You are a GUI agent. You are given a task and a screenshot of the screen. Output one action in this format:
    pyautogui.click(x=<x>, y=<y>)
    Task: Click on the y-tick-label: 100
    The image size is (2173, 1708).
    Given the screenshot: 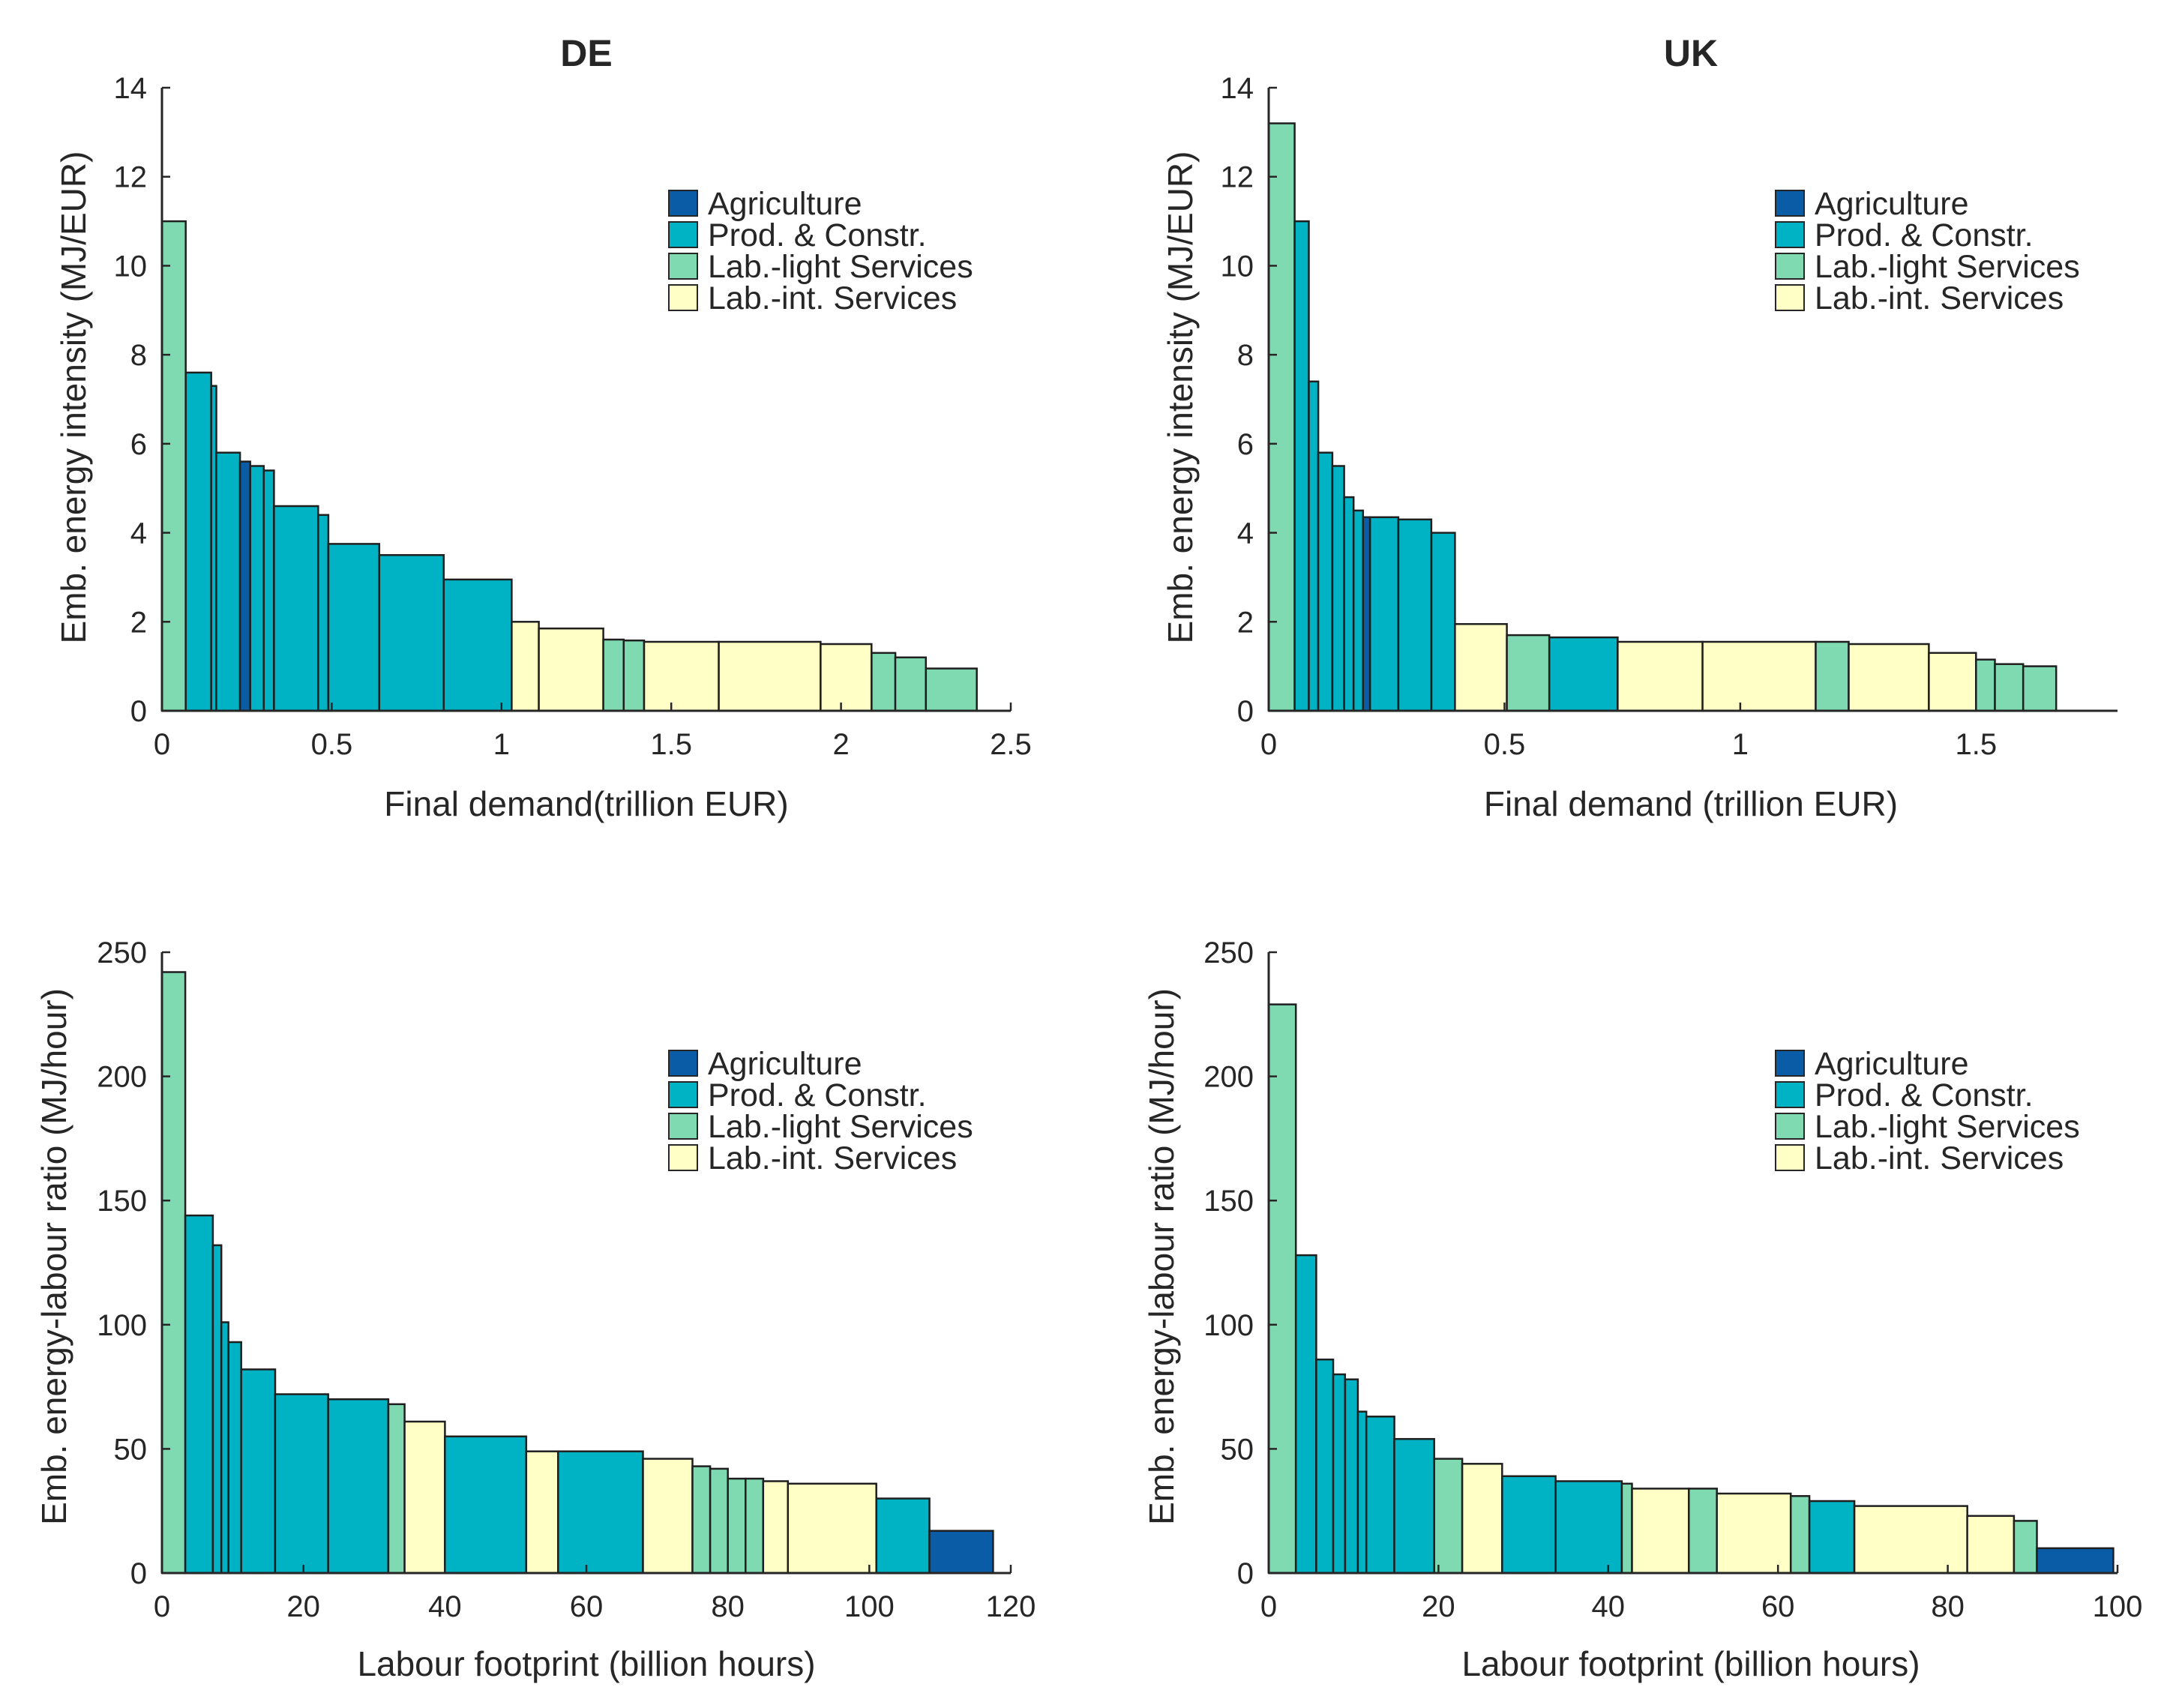 What is the action you would take?
    pyautogui.click(x=122, y=1326)
    